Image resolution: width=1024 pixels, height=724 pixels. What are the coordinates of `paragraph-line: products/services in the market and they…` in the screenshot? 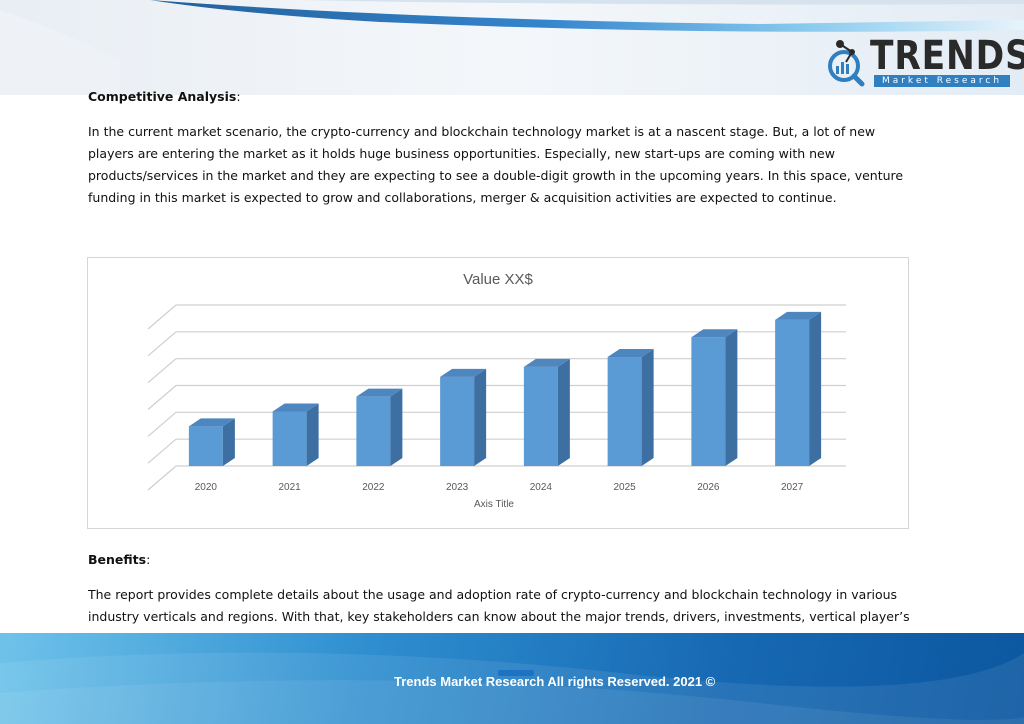 It's located at (496, 175).